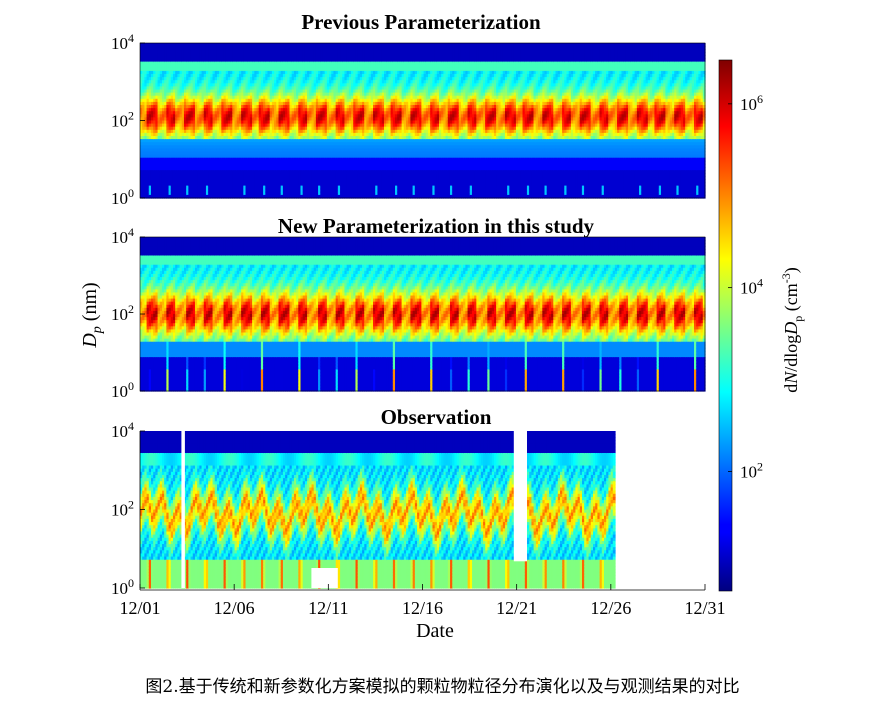  Describe the element at coordinates (421, 22) in the screenshot. I see `panel-title-previous: Previous Parameterization` at that location.